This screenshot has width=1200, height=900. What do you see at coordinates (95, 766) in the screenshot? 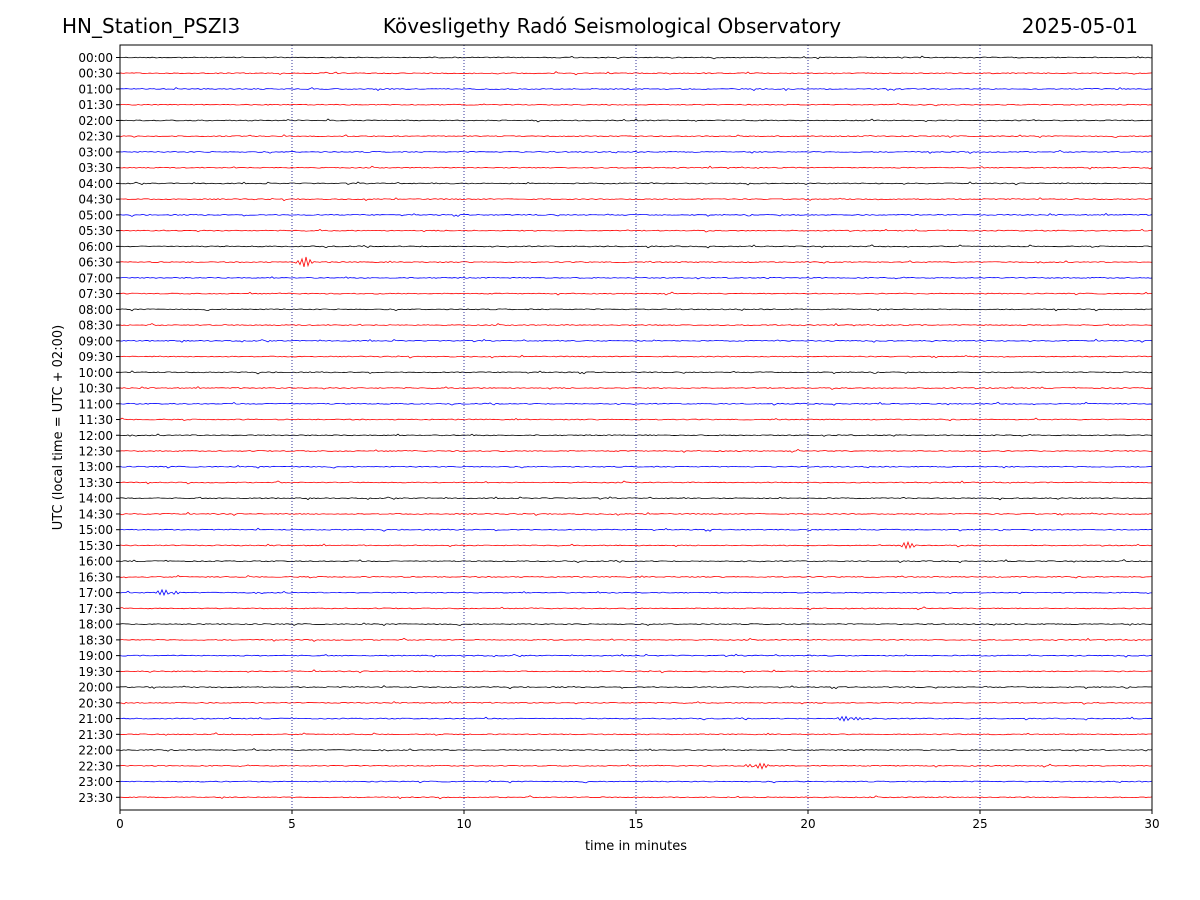
I see `y-tick-label: 22:30` at bounding box center [95, 766].